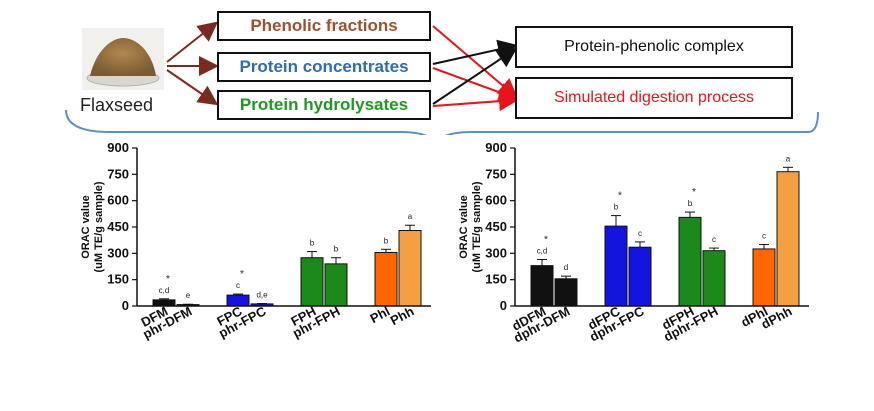 This screenshot has width=874, height=411. I want to click on simulated-digestion-box: Simulated digestion process, so click(654, 98).